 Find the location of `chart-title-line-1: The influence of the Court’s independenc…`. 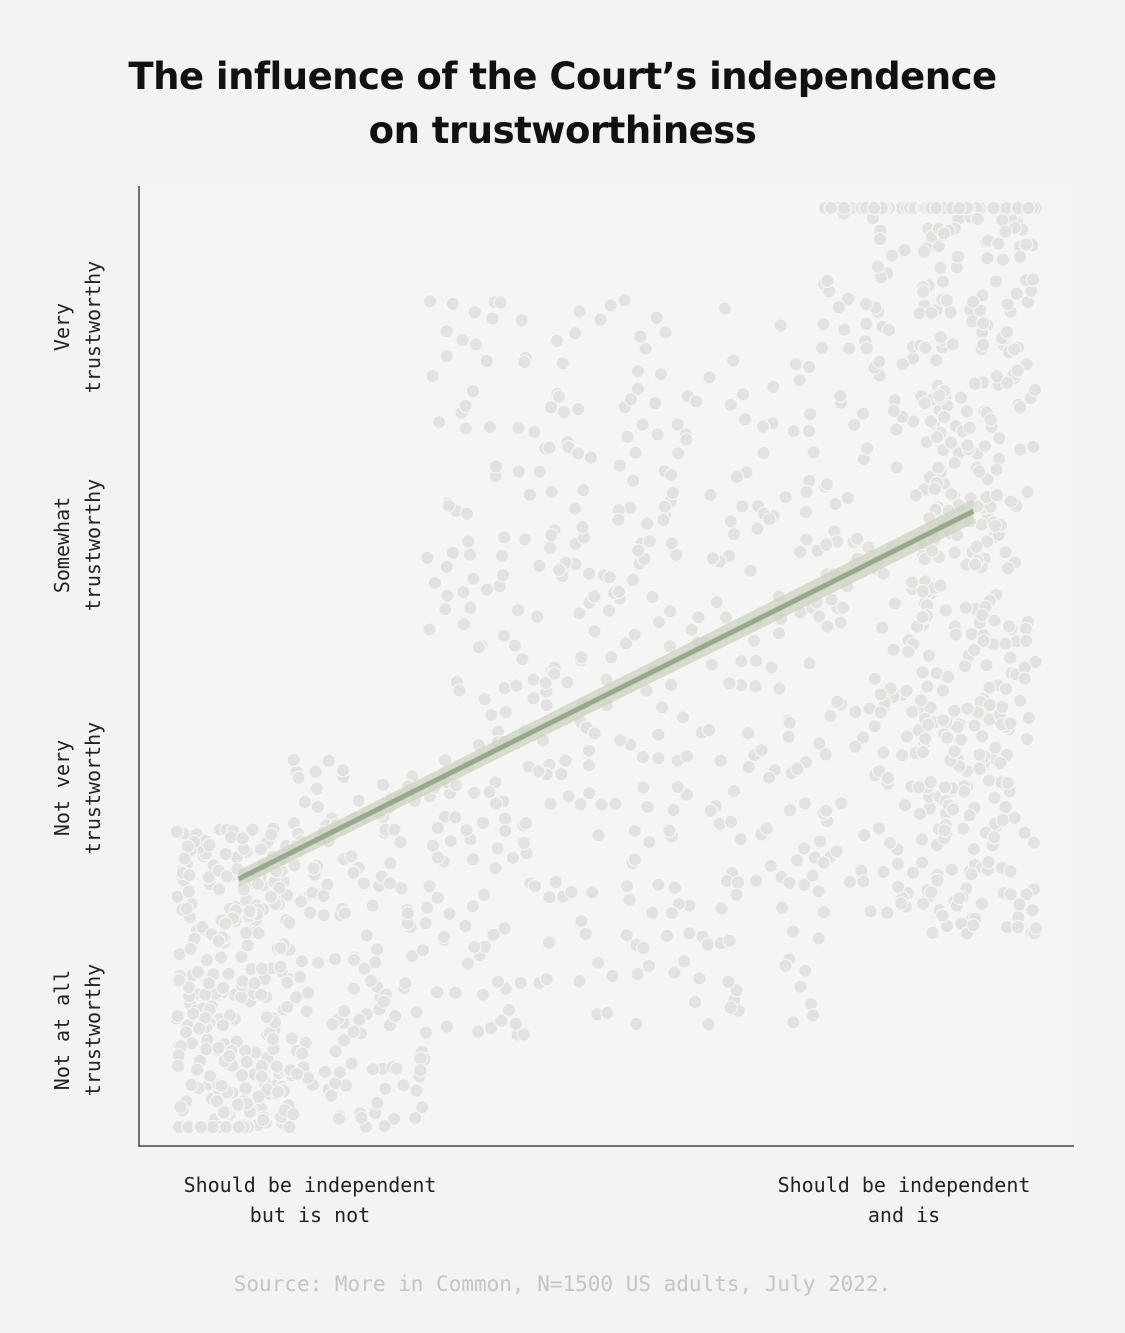

chart-title-line-1: The influence of the Court’s independenc… is located at coordinates (562, 76).